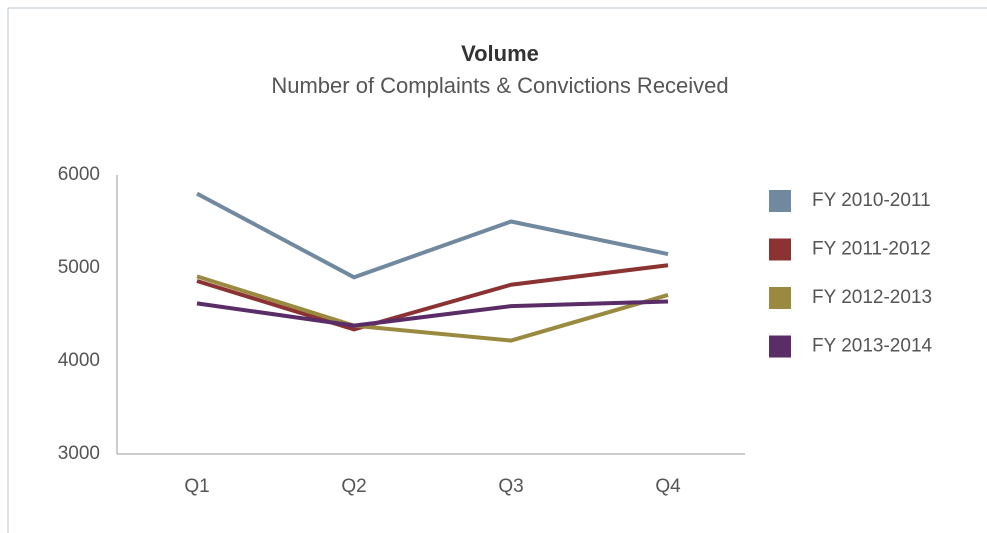  I want to click on y-tick-label: 6000, so click(79, 174).